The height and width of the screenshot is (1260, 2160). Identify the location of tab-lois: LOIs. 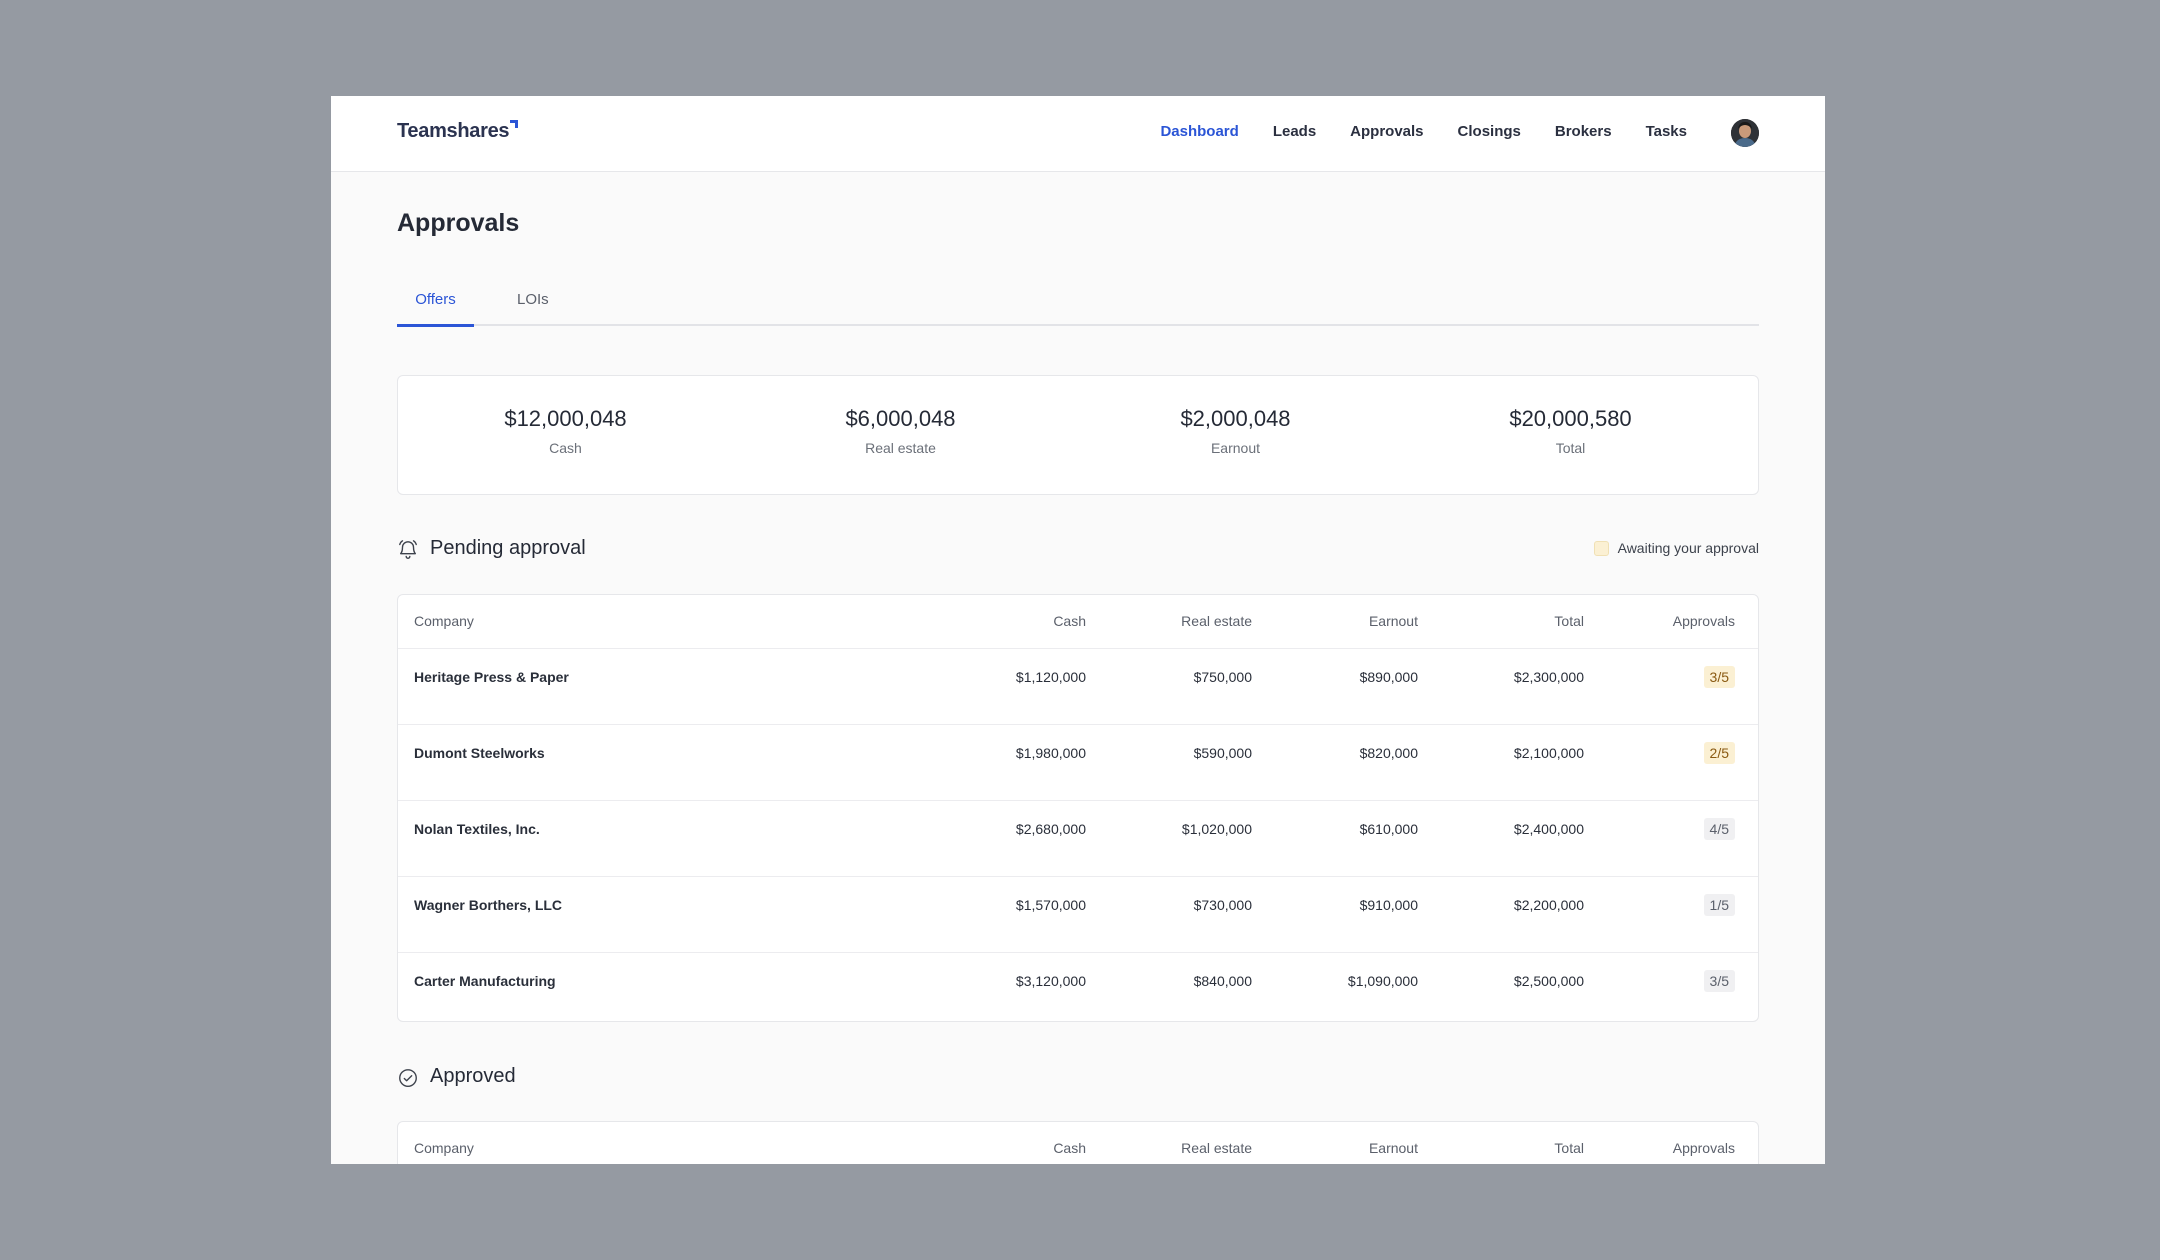
(533, 299).